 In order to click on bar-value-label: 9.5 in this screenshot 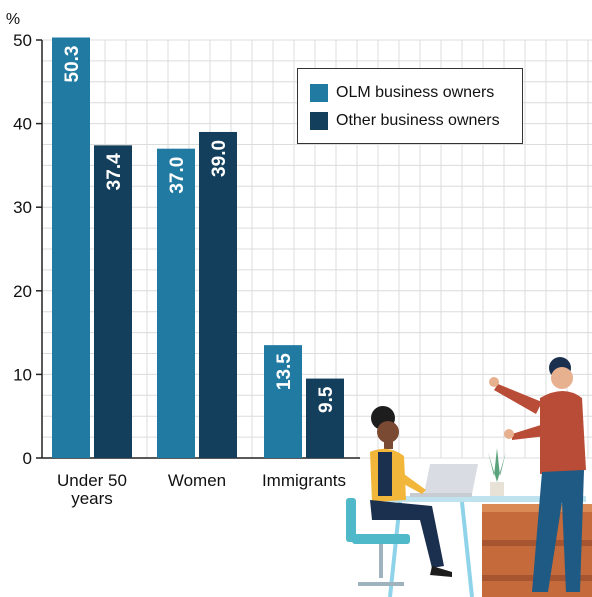, I will do `click(326, 399)`.